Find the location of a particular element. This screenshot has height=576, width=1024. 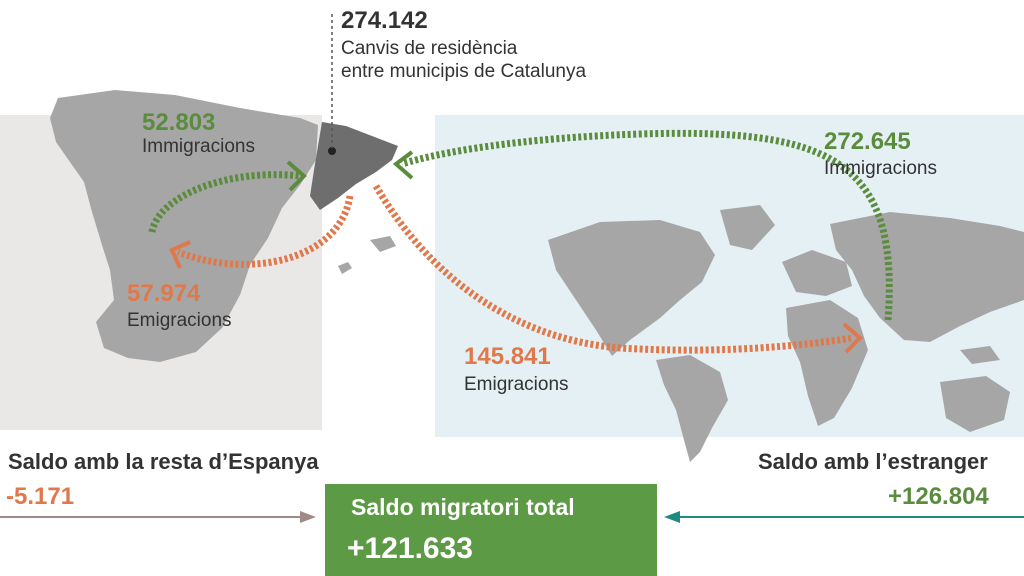

abroad-emigration-label: Emigracions is located at coordinates (516, 384).